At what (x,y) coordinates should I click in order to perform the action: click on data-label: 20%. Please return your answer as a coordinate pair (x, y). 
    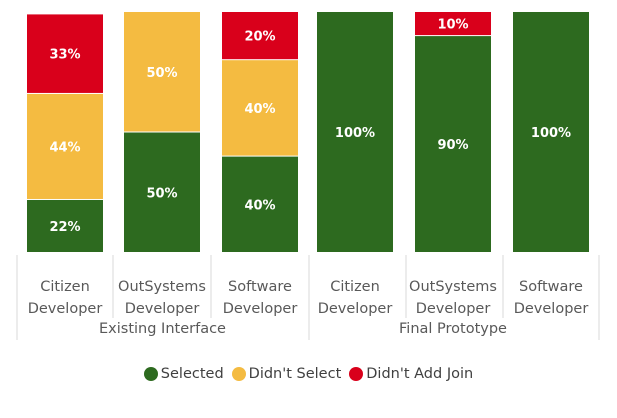
    Looking at the image, I should click on (259, 37).